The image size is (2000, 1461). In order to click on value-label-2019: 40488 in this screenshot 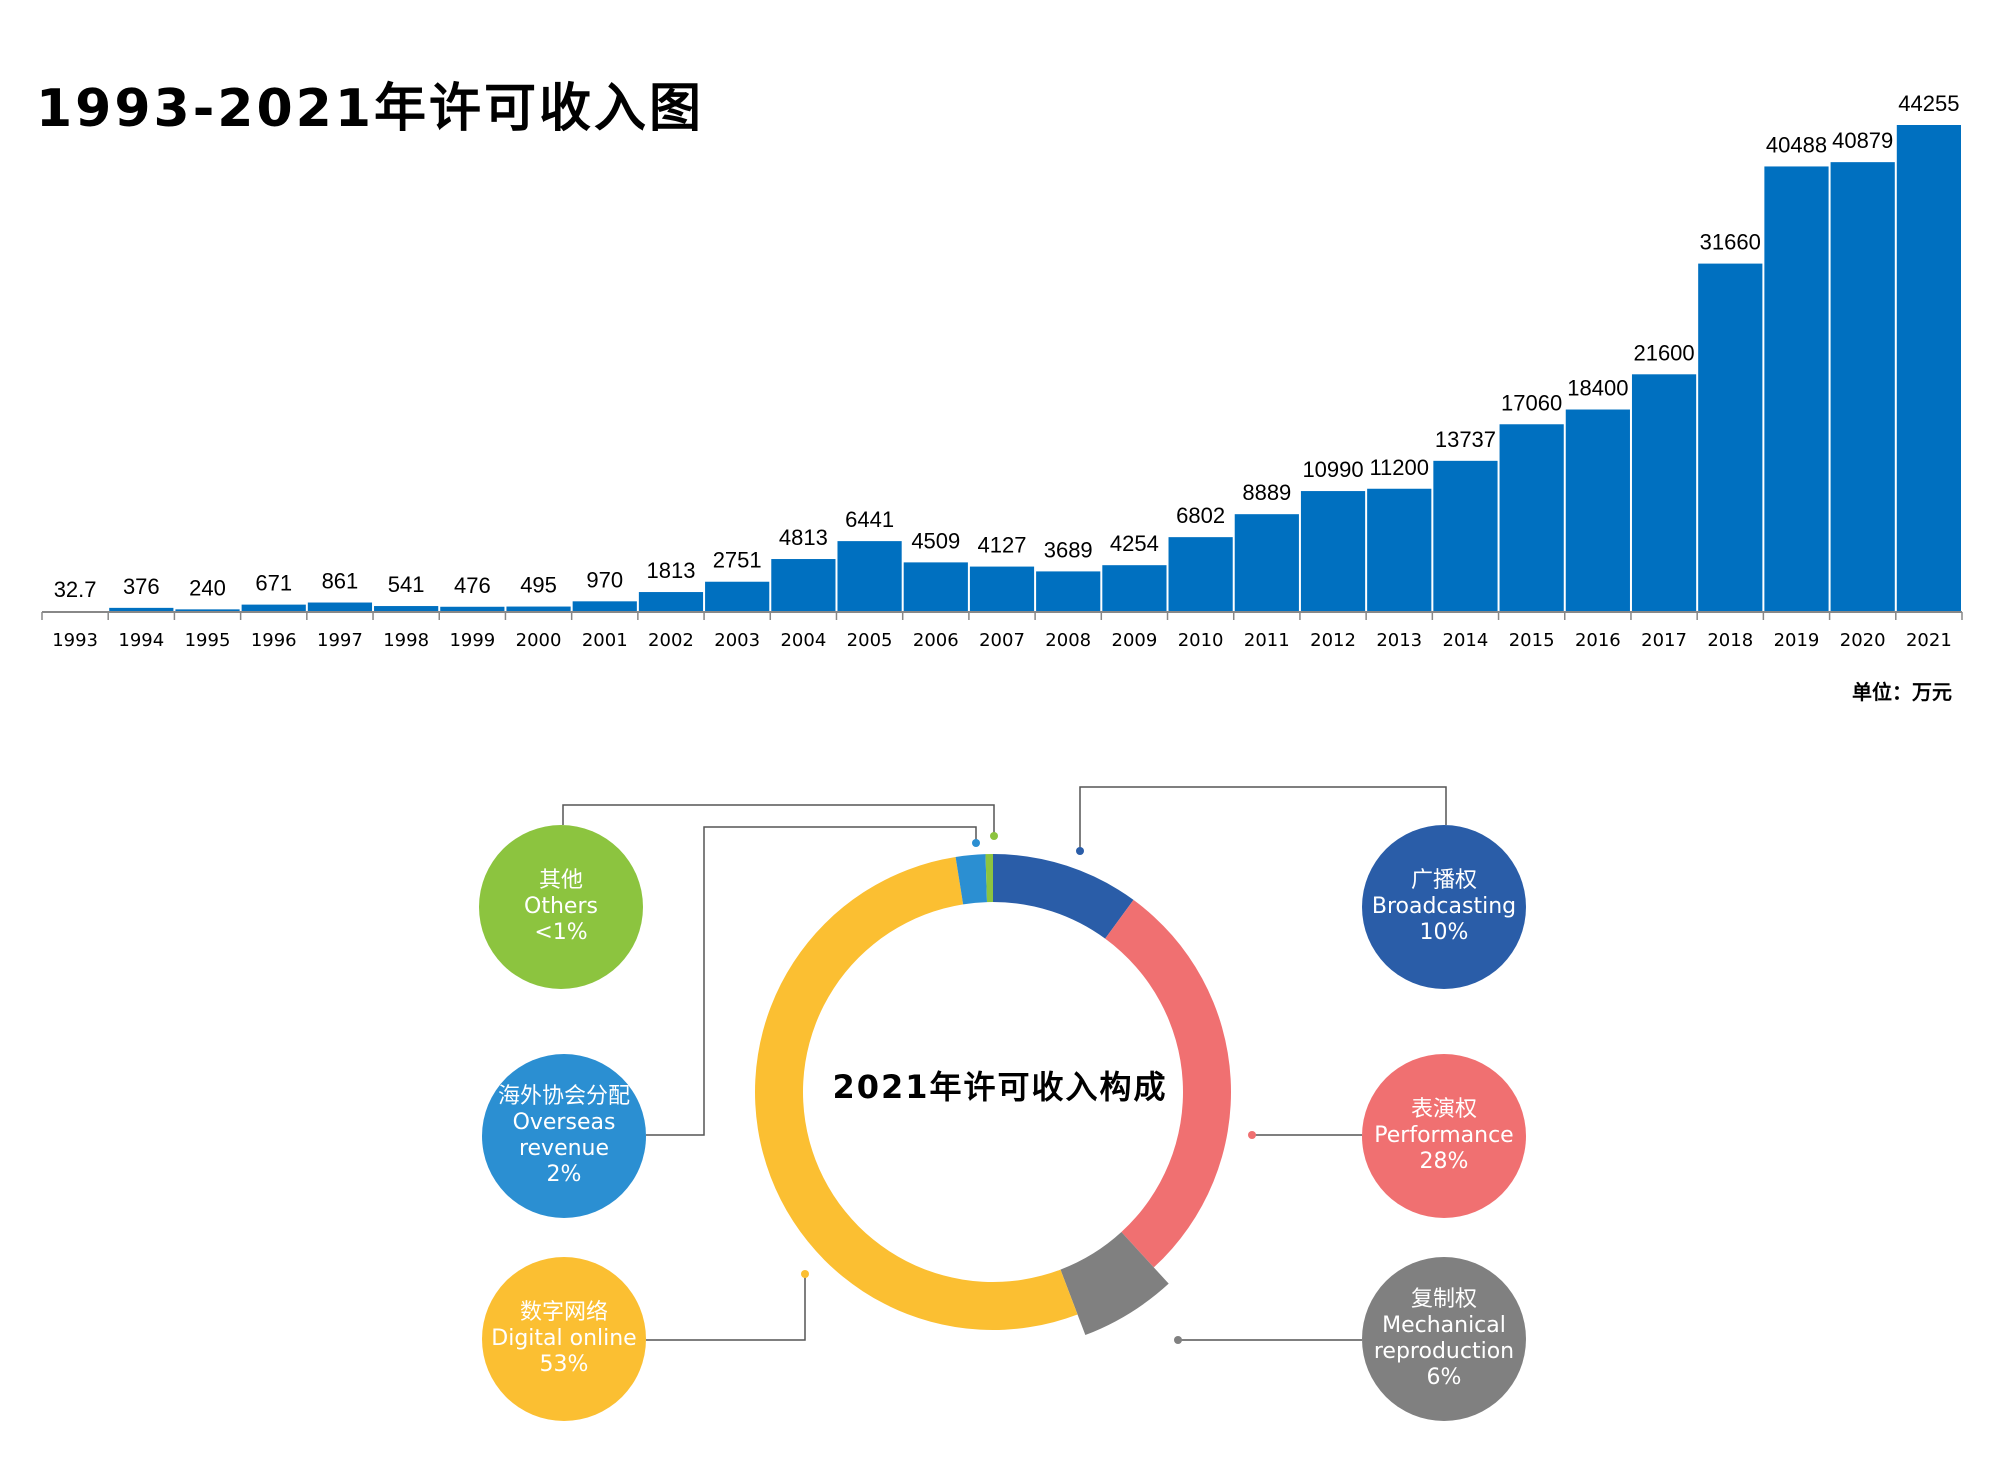, I will do `click(1796, 144)`.